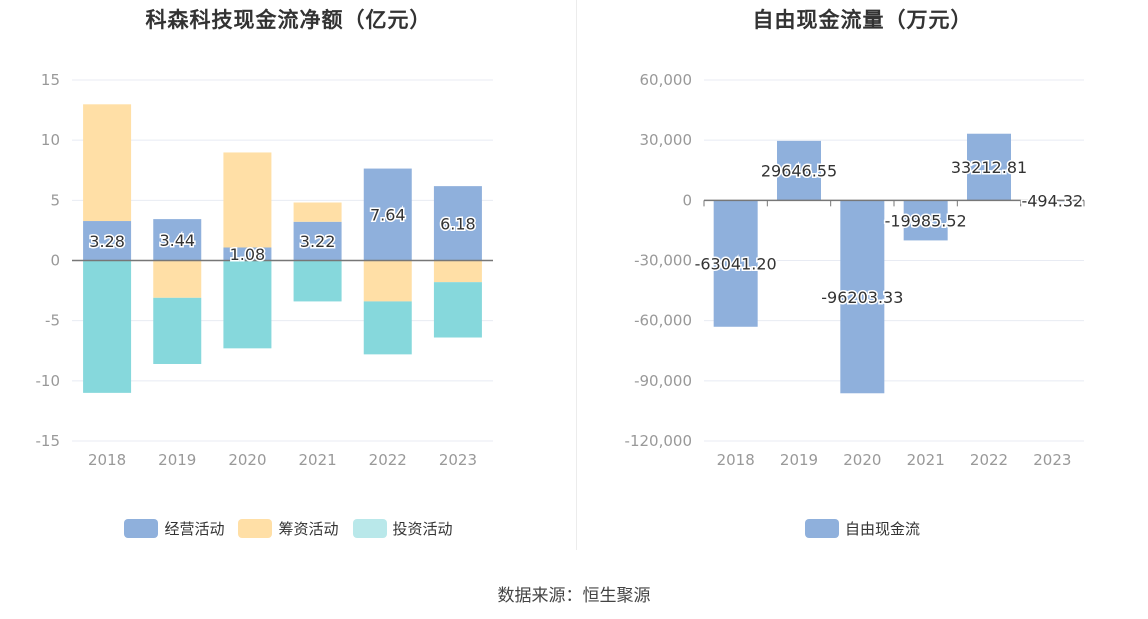  I want to click on legend-item-free-cash-flow: 自由现金流, so click(862, 528).